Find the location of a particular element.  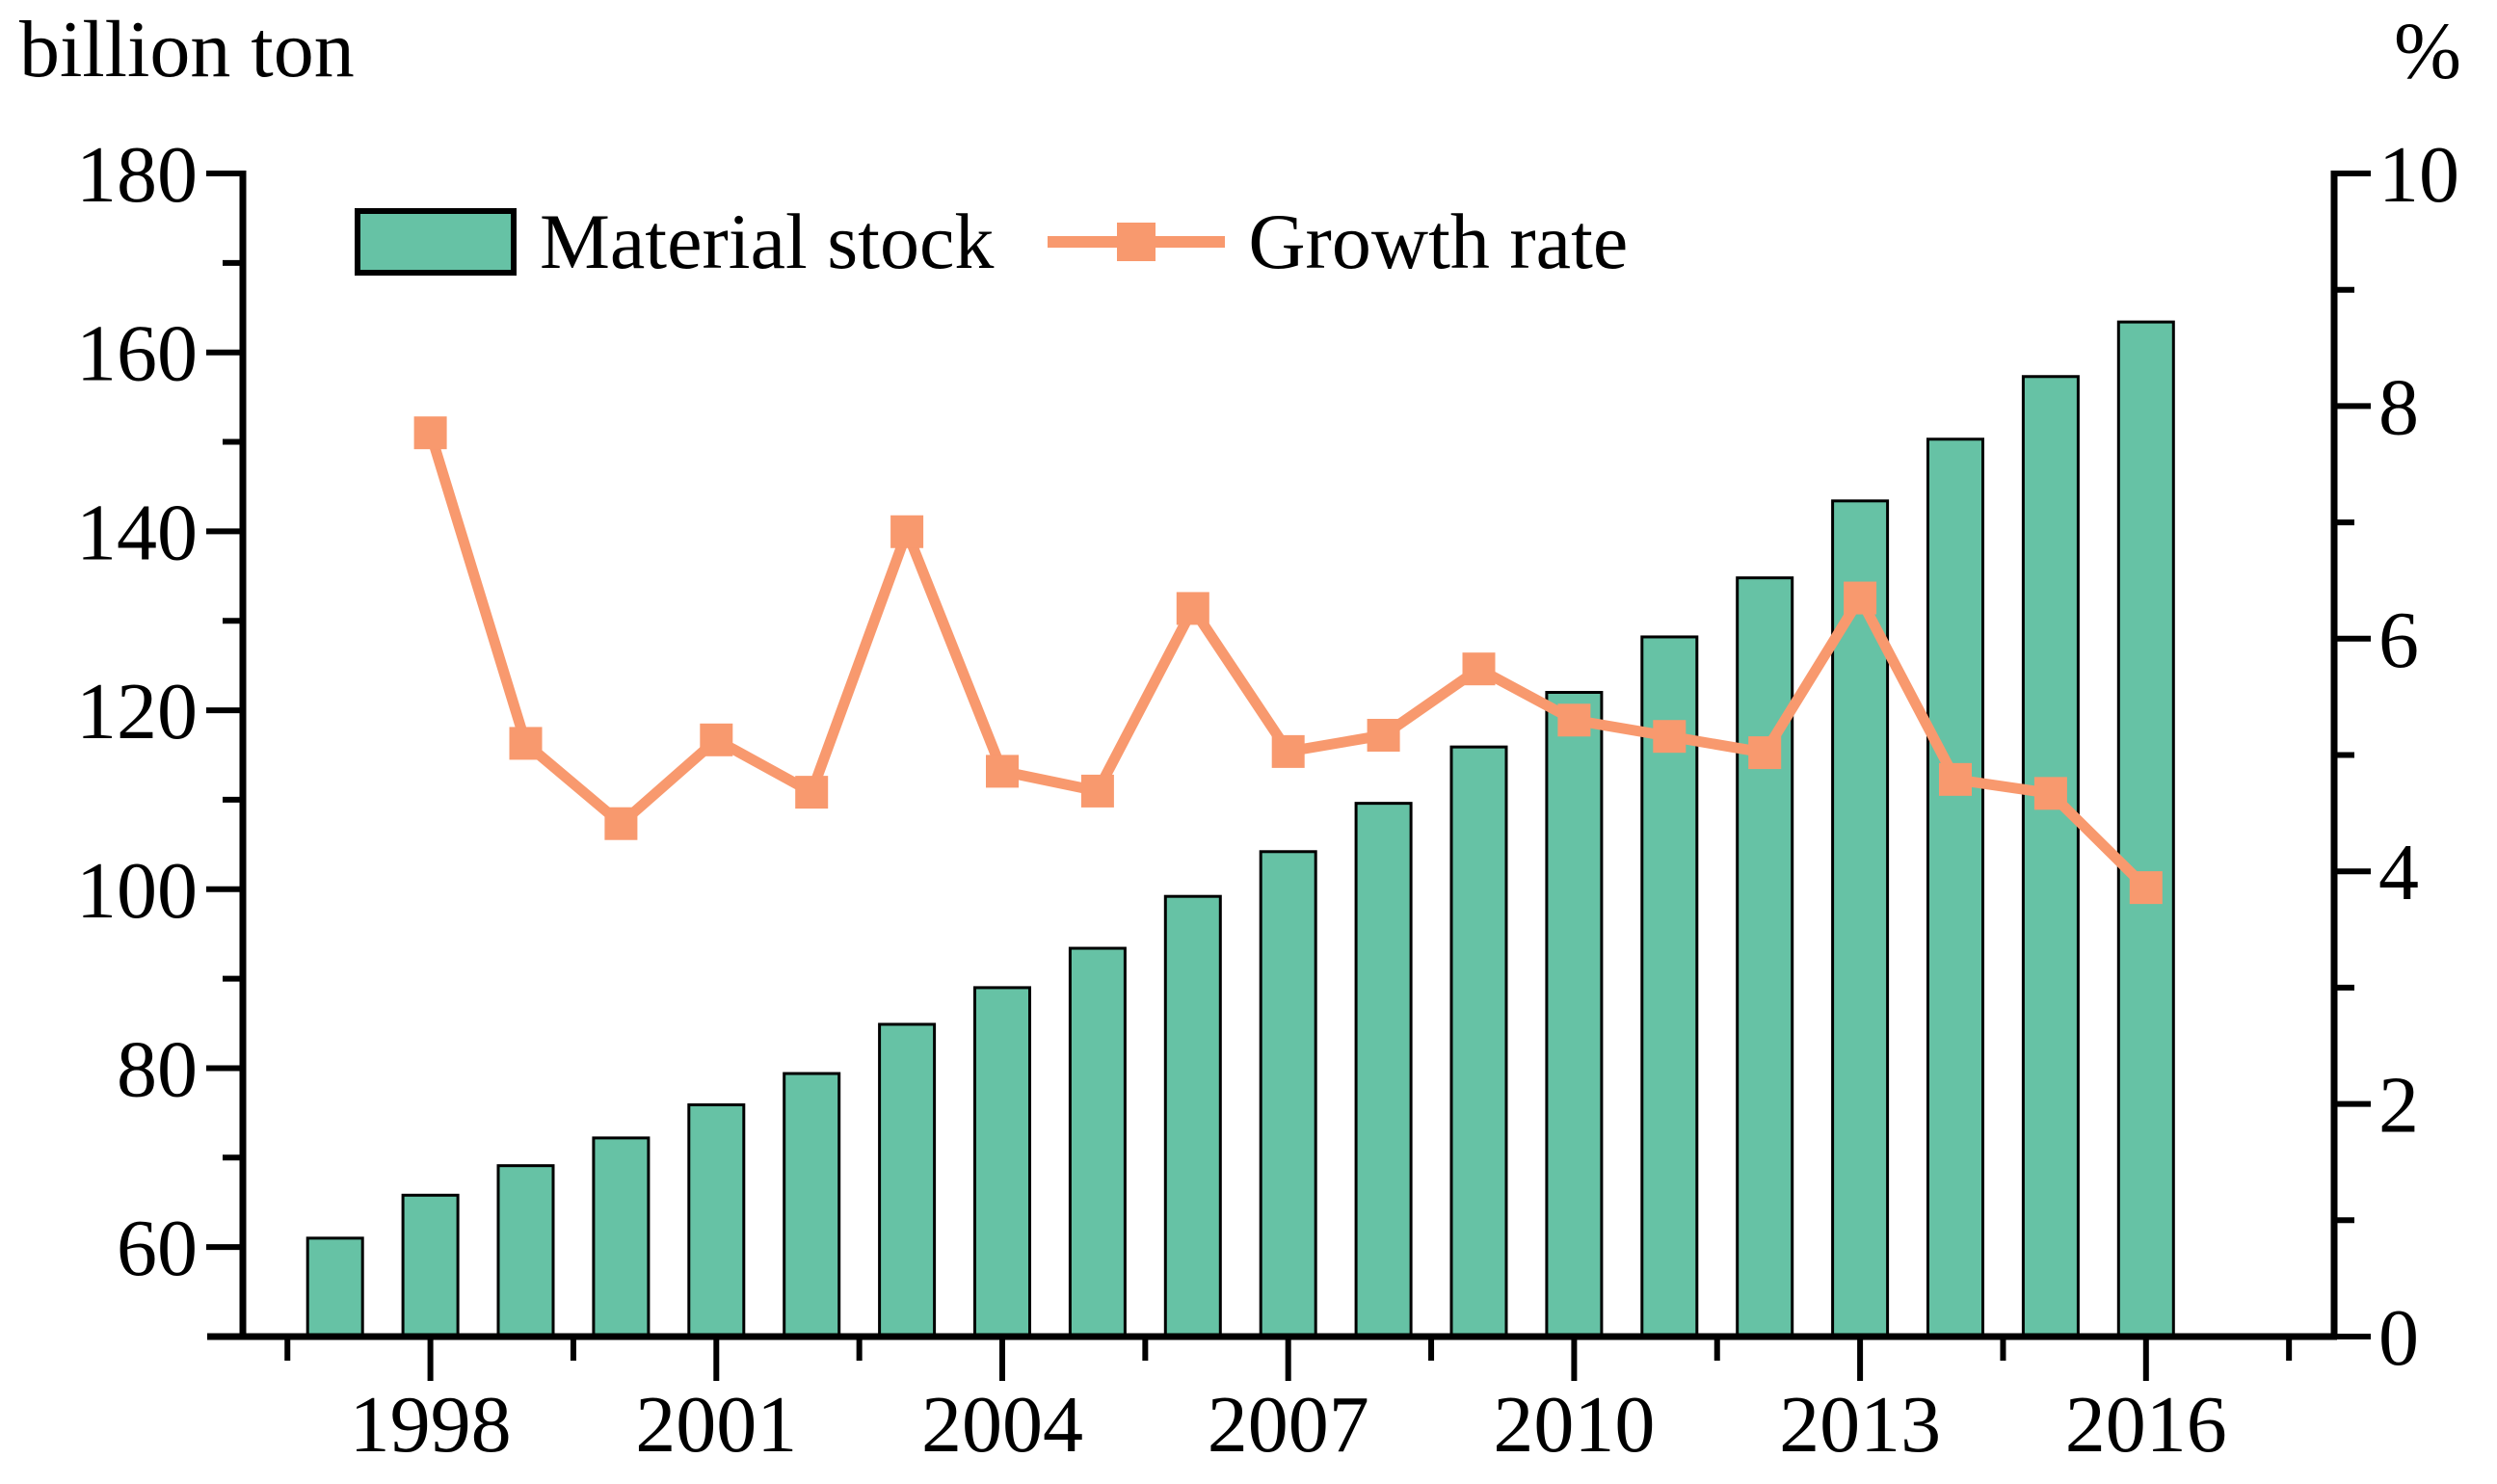

bar-2008 is located at coordinates (1383, 1070).